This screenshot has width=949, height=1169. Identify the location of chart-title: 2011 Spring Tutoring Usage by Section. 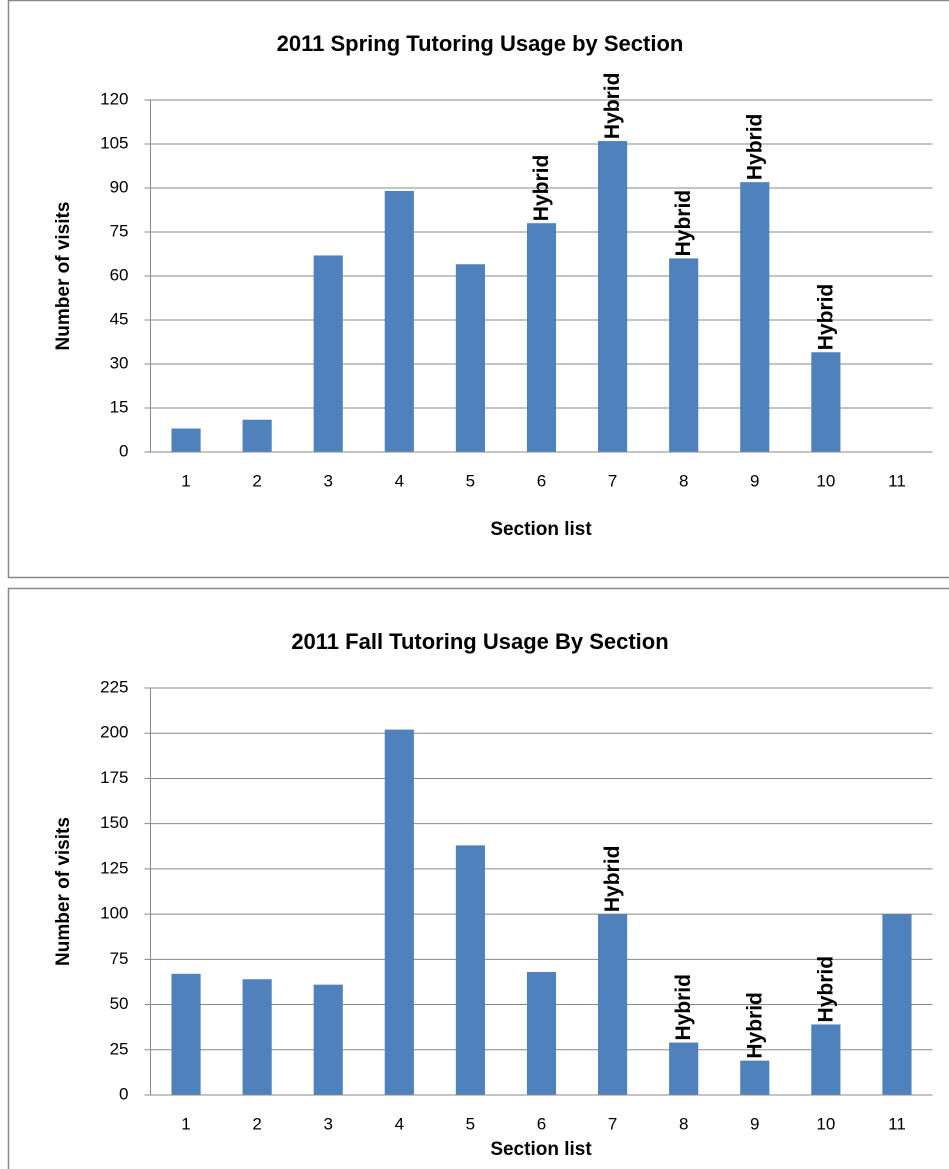
(480, 43).